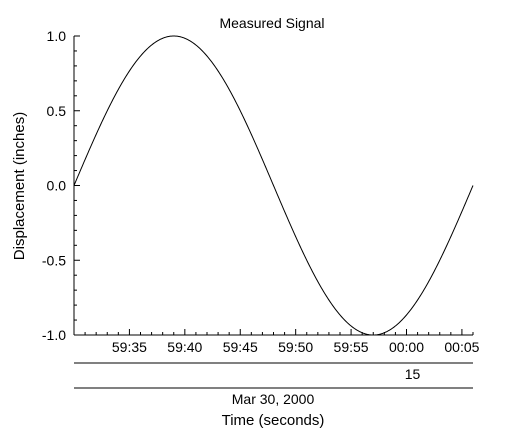  I want to click on x-tick-label: 59:40, so click(184, 347).